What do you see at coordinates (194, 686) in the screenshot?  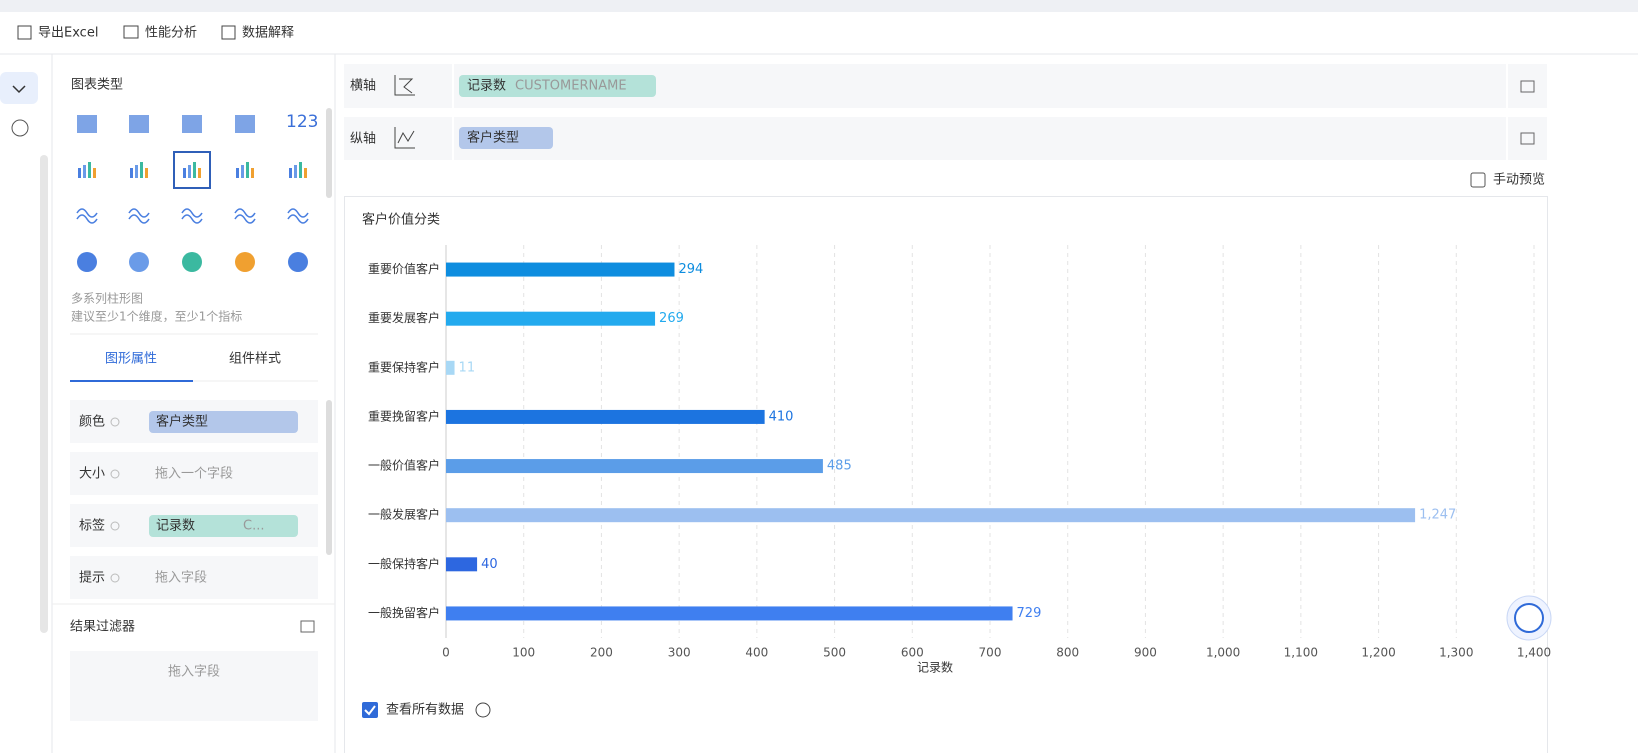 I see `filter-dropzone` at bounding box center [194, 686].